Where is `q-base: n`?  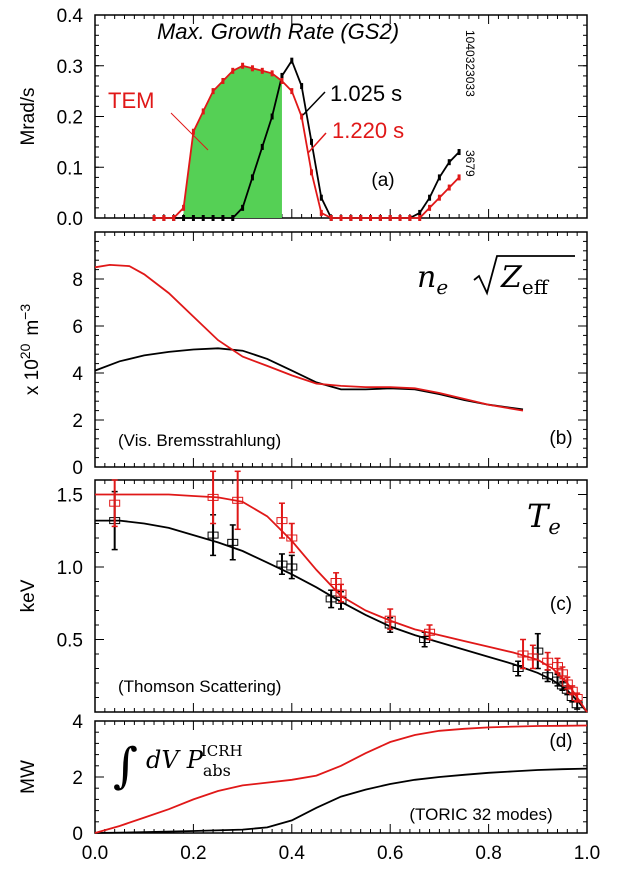
q-base: n is located at coordinates (426, 277).